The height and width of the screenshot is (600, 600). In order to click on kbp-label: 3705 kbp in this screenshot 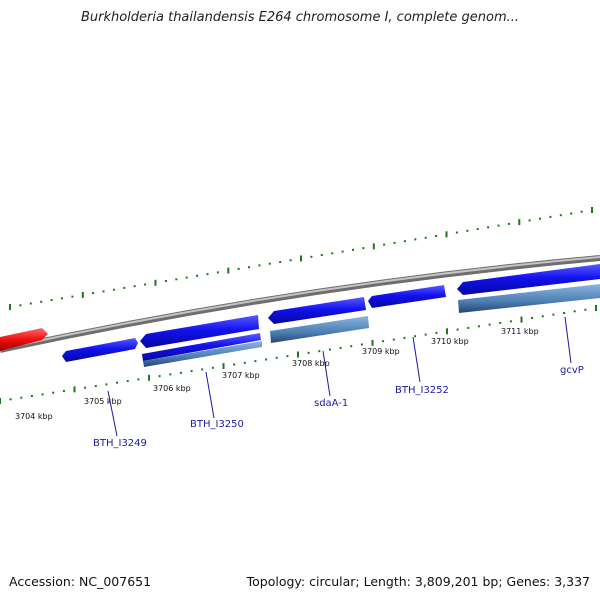, I will do `click(103, 401)`.